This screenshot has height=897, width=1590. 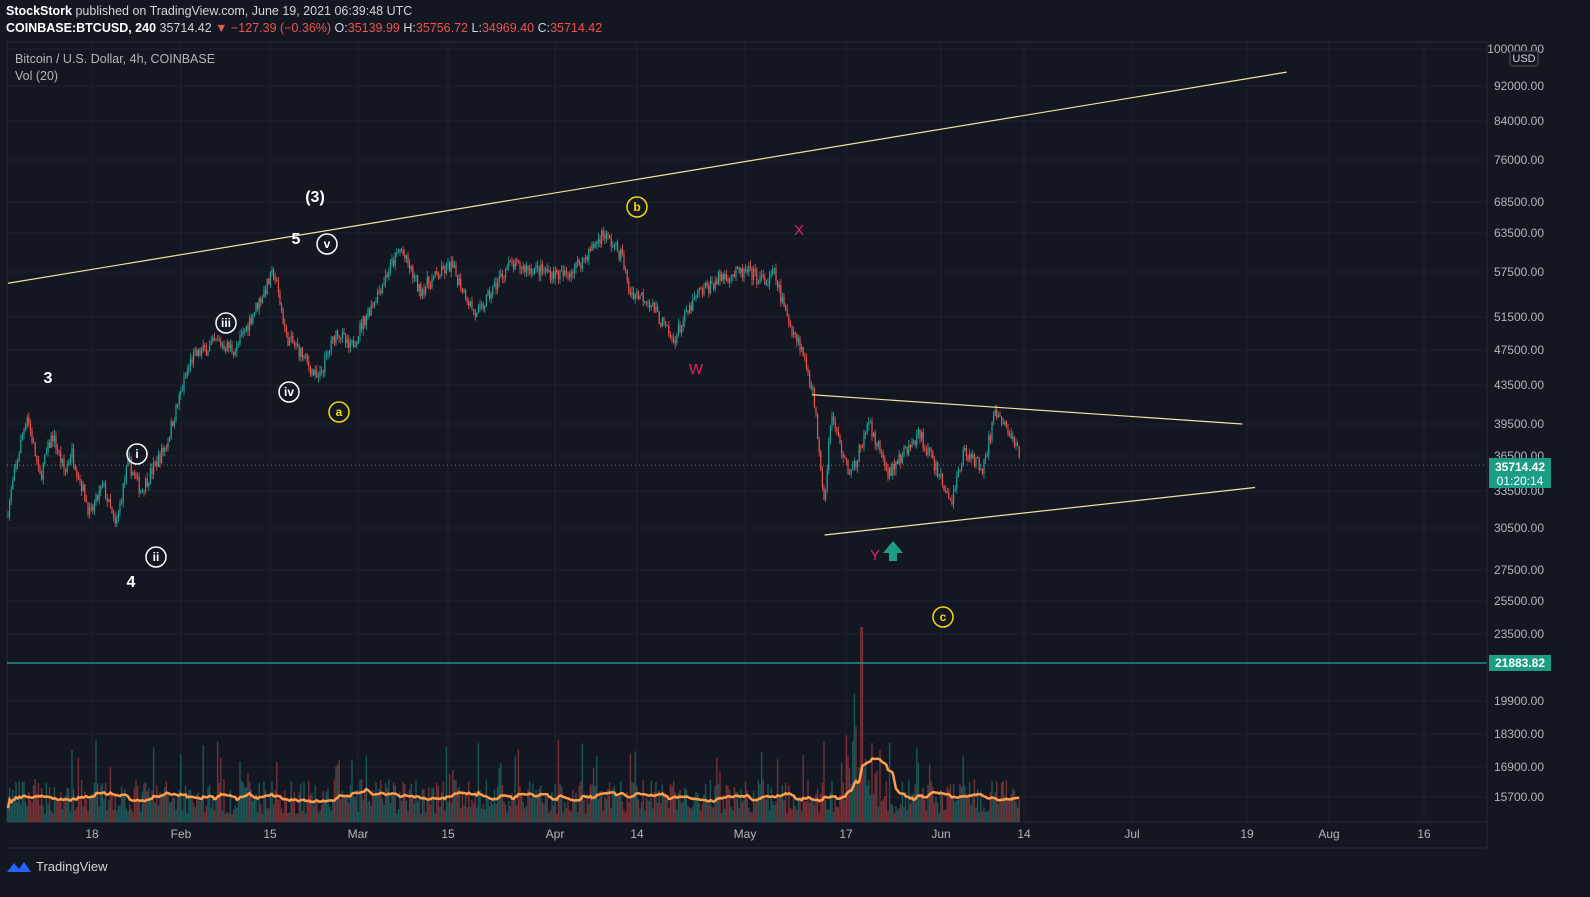 I want to click on volume-legend: Vol (20), so click(x=37, y=76).